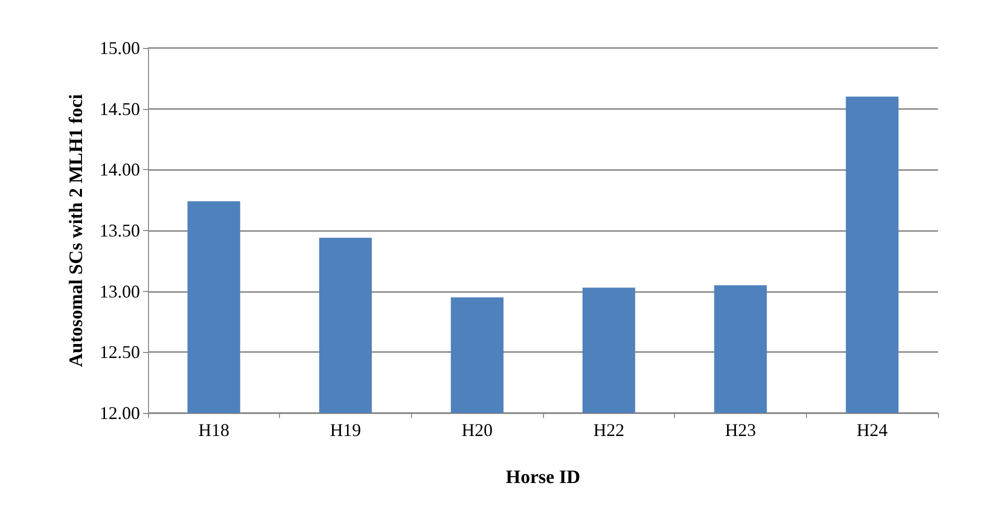  I want to click on y-tick-label: 14.50, so click(120, 108).